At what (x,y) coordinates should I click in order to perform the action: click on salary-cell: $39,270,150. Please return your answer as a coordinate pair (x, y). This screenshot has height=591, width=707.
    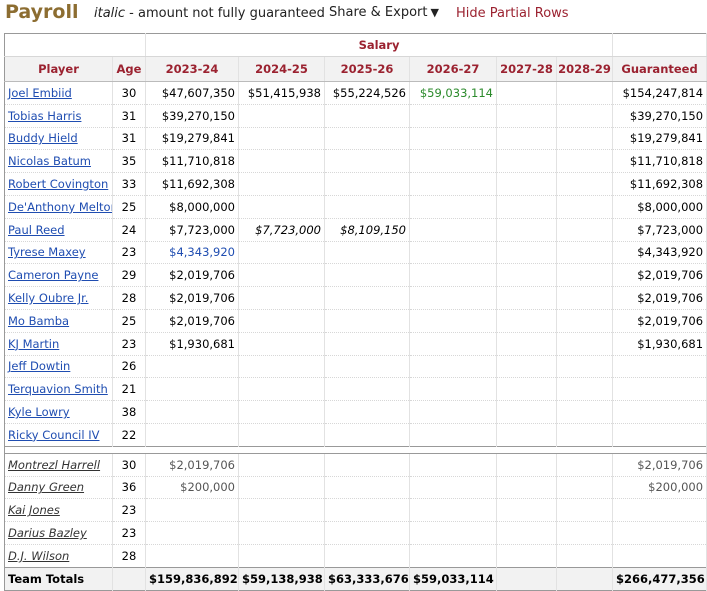
    Looking at the image, I should click on (192, 116).